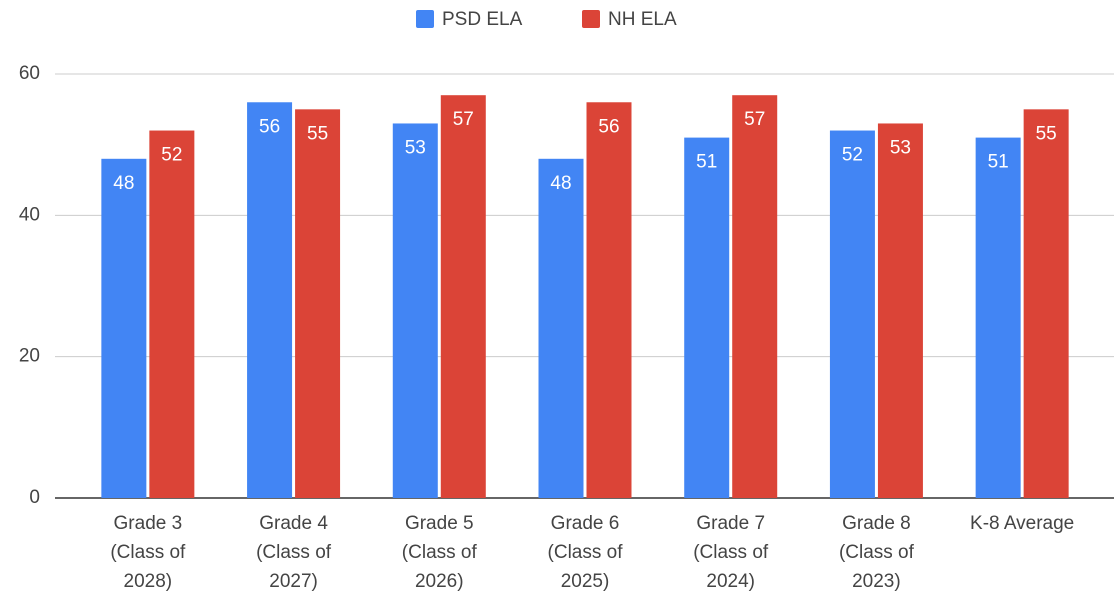 The width and height of the screenshot is (1114, 600). What do you see at coordinates (1022, 523) in the screenshot?
I see `x-tick-label: K-8 Average` at bounding box center [1022, 523].